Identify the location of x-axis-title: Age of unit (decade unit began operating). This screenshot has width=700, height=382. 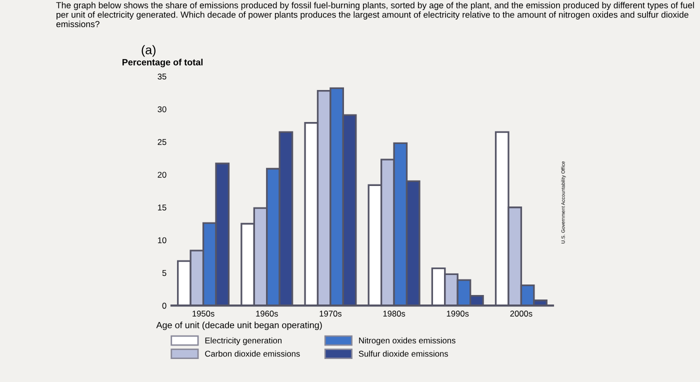
(239, 326).